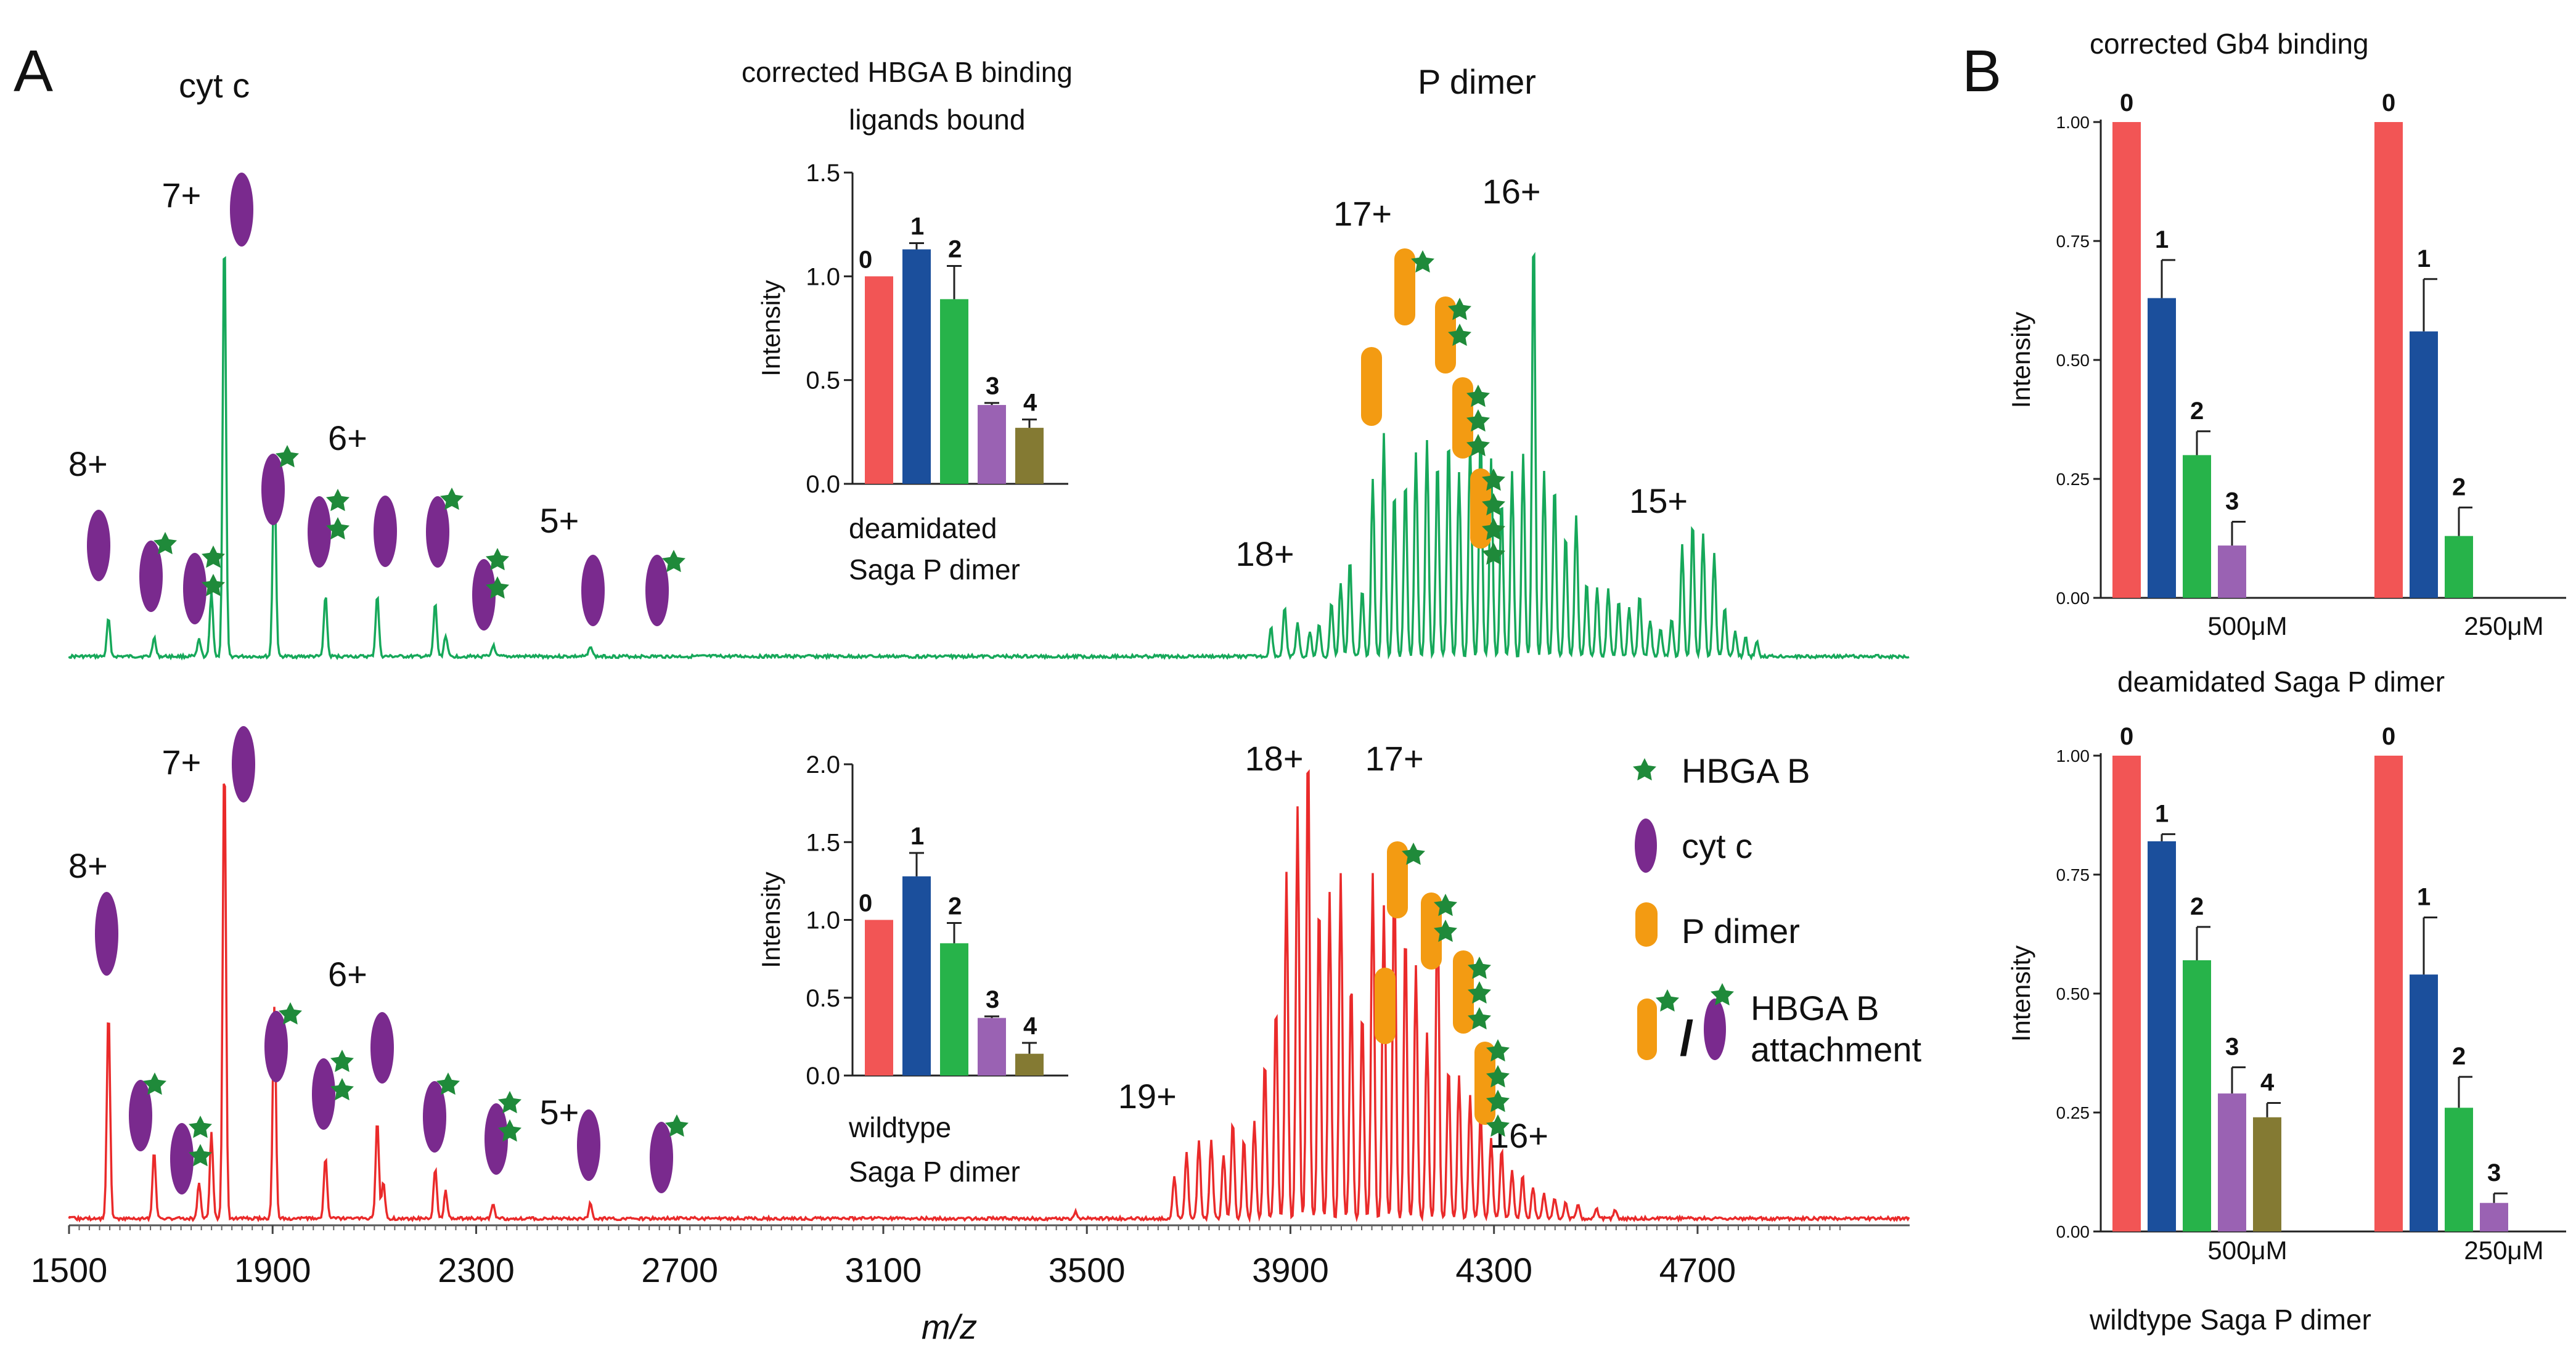 The height and width of the screenshot is (1372, 2576). I want to click on legend-hbga-b: HBGA B, so click(1746, 770).